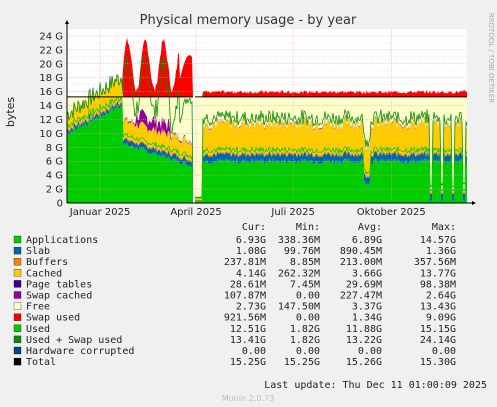 The image size is (497, 407). Describe the element at coordinates (51, 36) in the screenshot. I see `y-tick-label: 24 G` at that location.